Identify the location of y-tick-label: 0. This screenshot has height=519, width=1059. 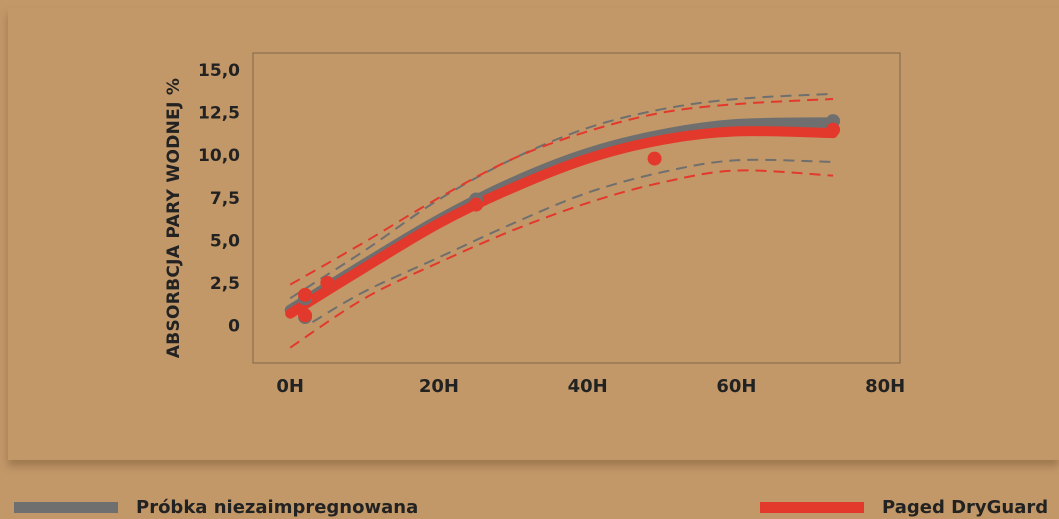
(234, 327).